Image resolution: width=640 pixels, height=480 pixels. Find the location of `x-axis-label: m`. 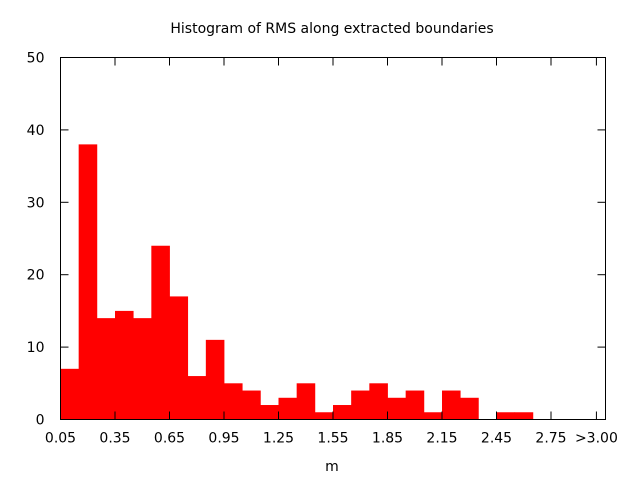

x-axis-label: m is located at coordinates (332, 467).